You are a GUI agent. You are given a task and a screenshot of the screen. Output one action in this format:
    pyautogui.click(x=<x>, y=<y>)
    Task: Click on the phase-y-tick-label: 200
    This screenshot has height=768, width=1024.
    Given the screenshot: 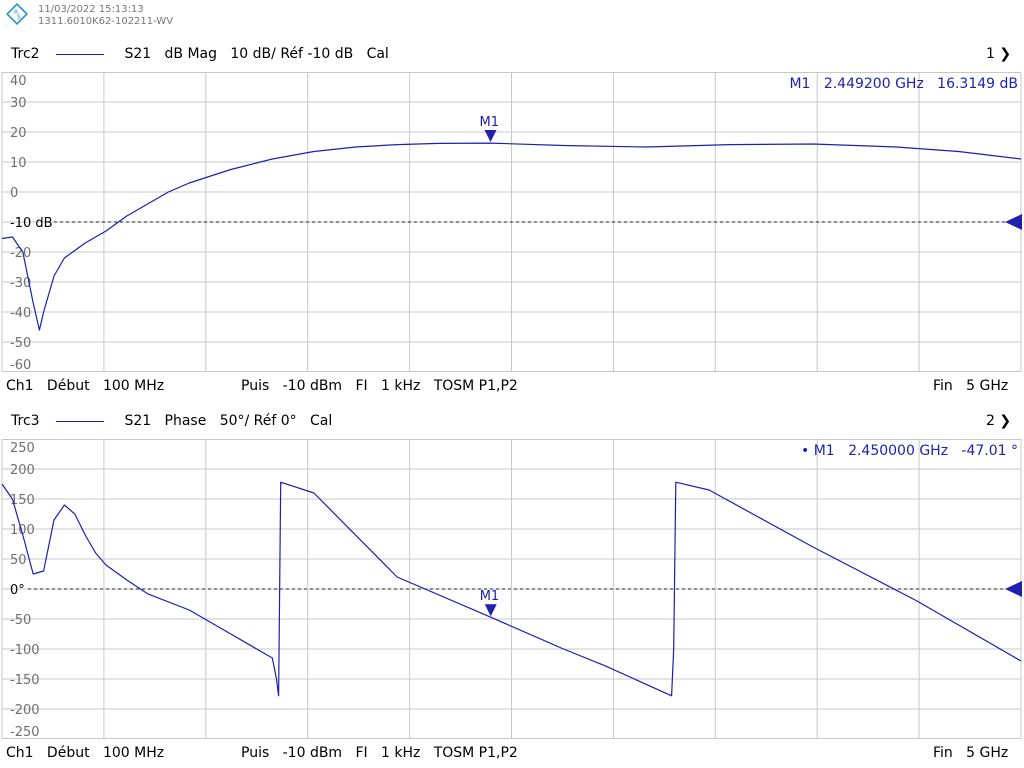 What is the action you would take?
    pyautogui.click(x=22, y=470)
    